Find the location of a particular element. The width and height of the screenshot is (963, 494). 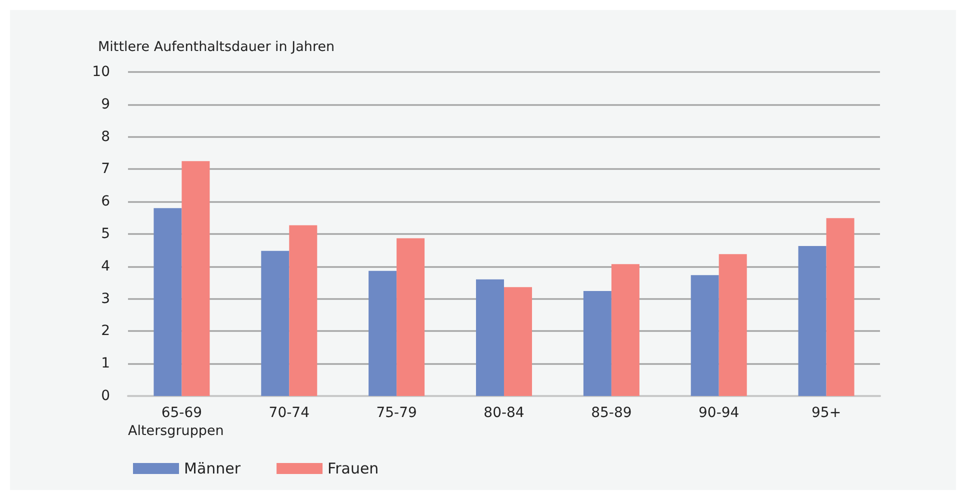

x-tick-label: 95+ is located at coordinates (827, 413).